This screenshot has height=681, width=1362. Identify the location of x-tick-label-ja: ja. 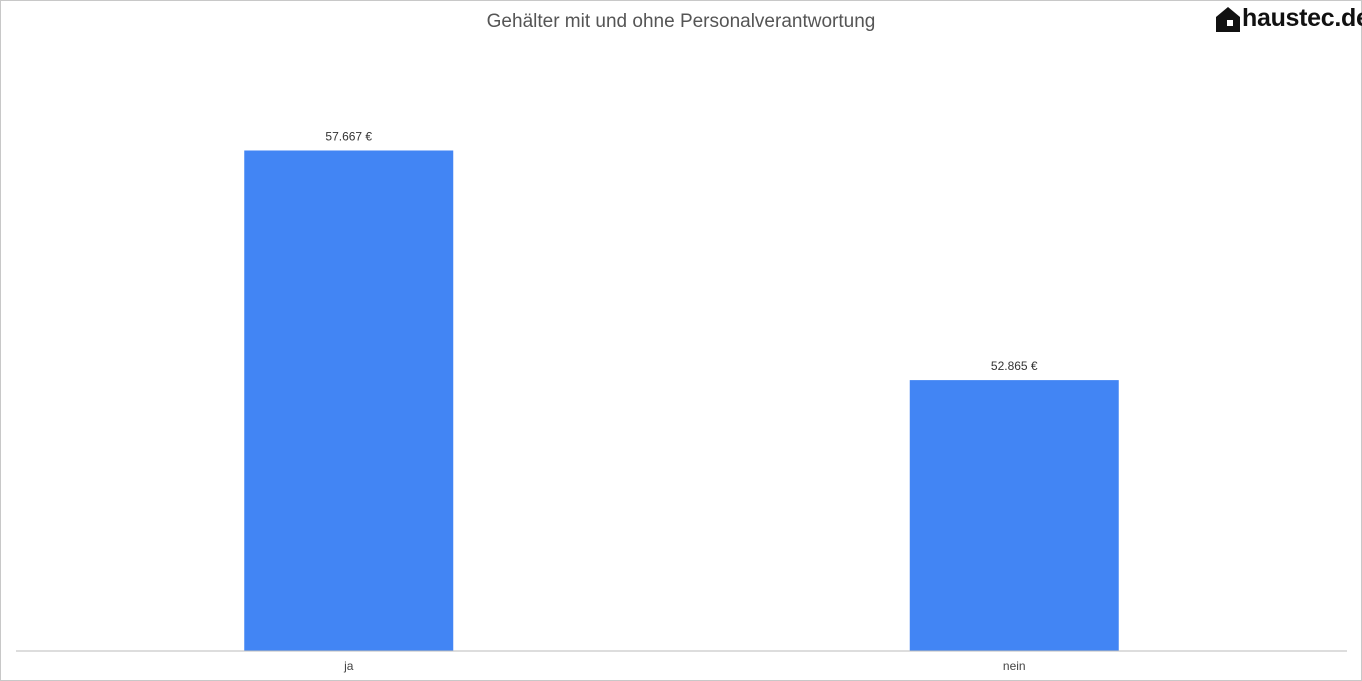
(348, 666).